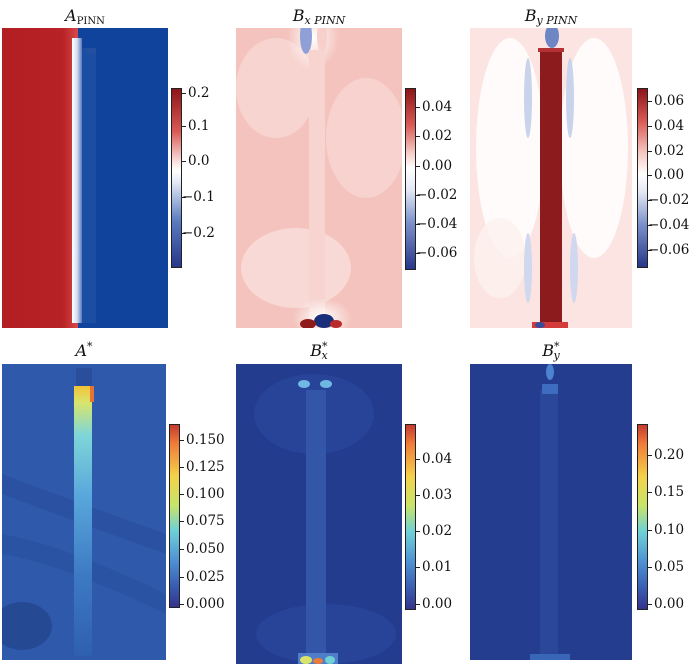 The height and width of the screenshot is (664, 700). What do you see at coordinates (669, 530) in the screenshot?
I see `colorbar-tick: 0.10` at bounding box center [669, 530].